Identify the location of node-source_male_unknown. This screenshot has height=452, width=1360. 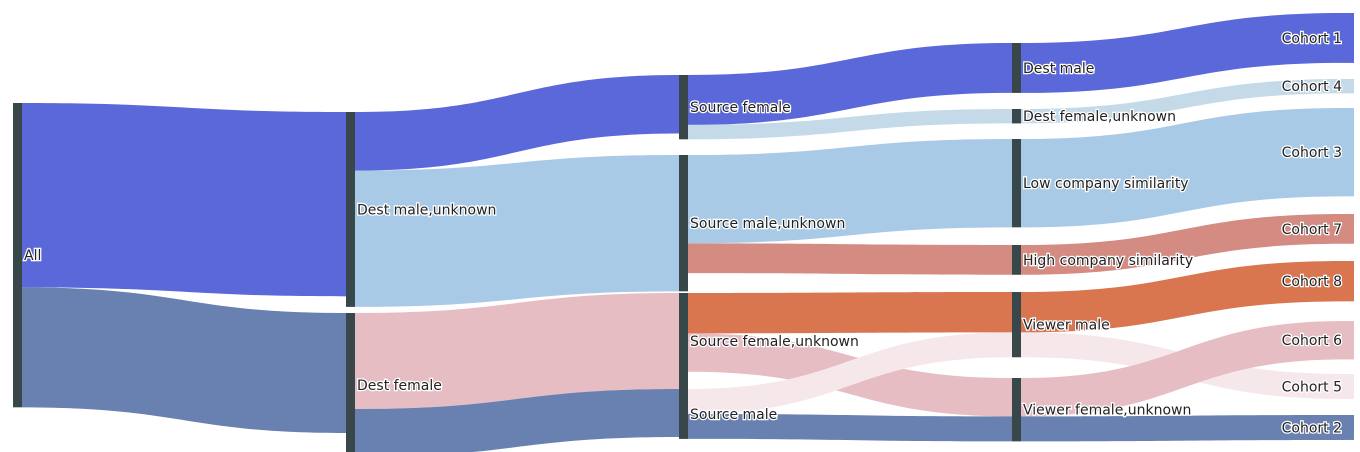
(683, 223).